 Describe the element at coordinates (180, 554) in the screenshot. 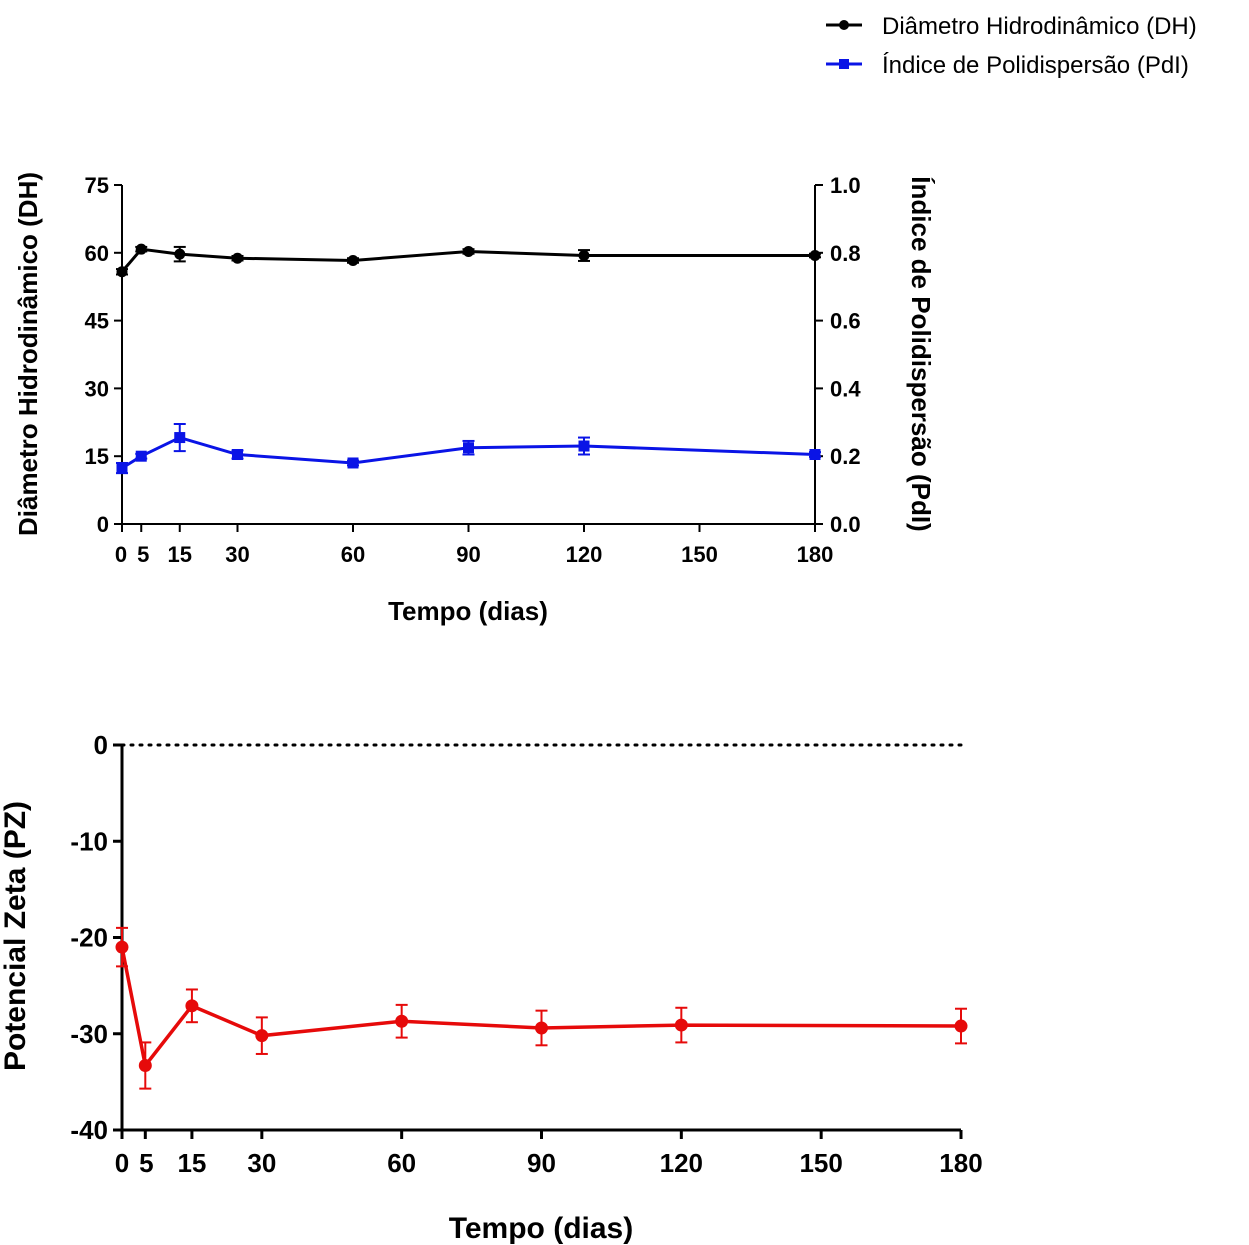

I see `chart1-x-tick-label: 15` at that location.